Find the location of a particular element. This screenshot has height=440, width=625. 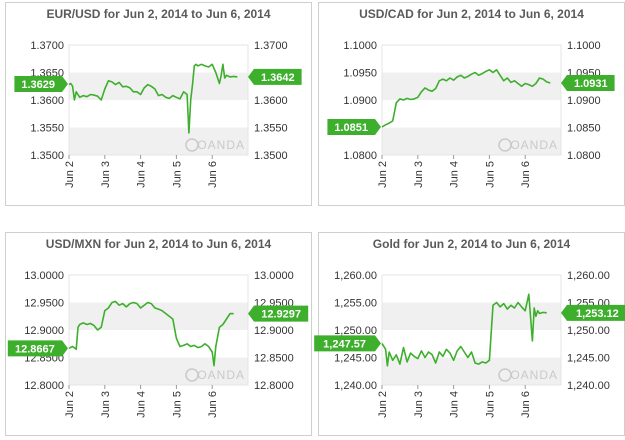

y-tick-label-left: 1.1000 is located at coordinates (360, 46).